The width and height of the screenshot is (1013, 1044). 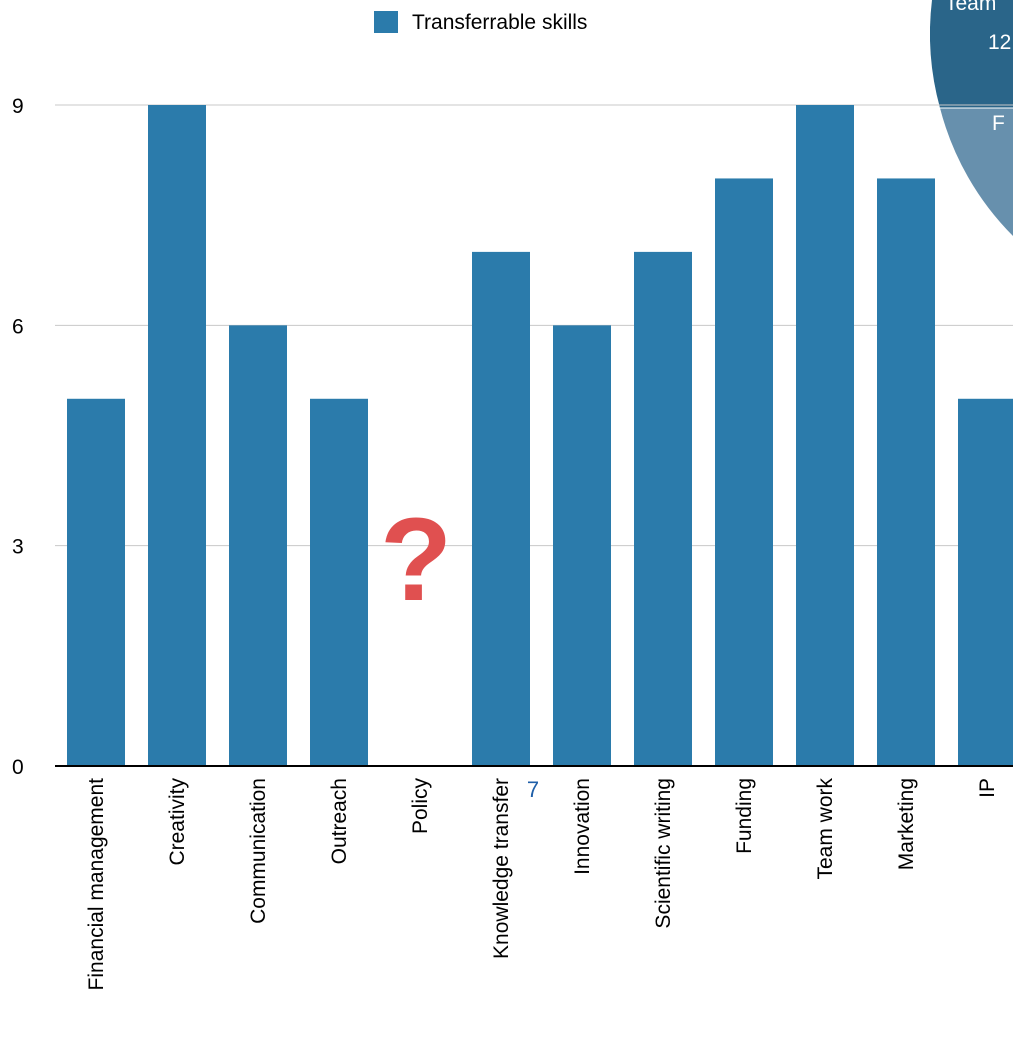 I want to click on legend-label: Transferrable skills, so click(x=499, y=22).